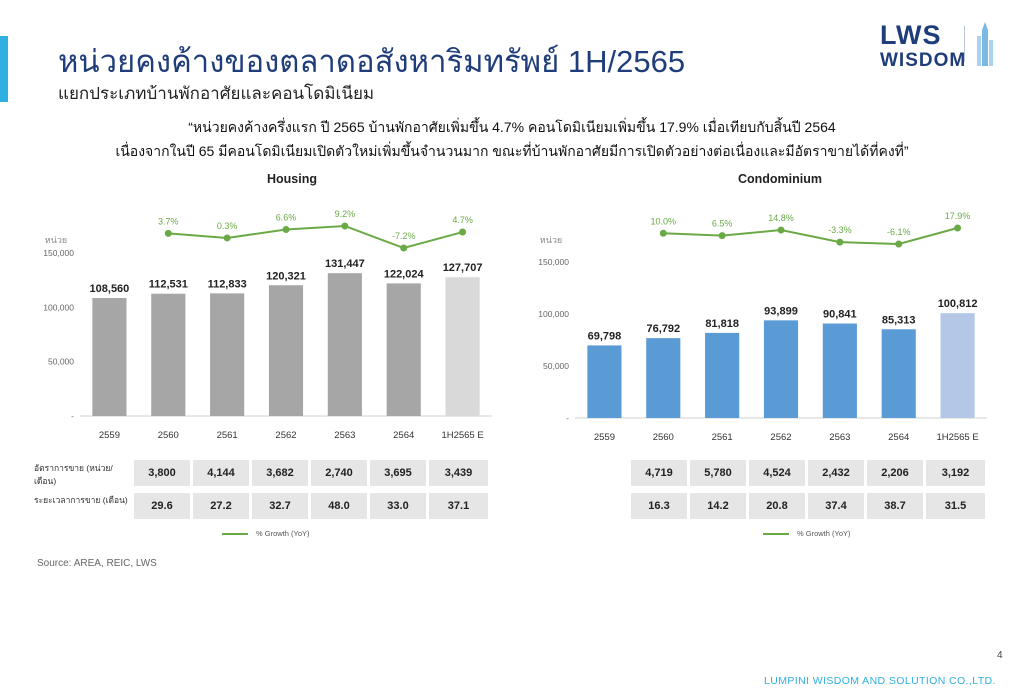 Image resolution: width=1024 pixels, height=692 pixels. Describe the element at coordinates (227, 435) in the screenshot. I see `x-tick-label: 2561` at that location.